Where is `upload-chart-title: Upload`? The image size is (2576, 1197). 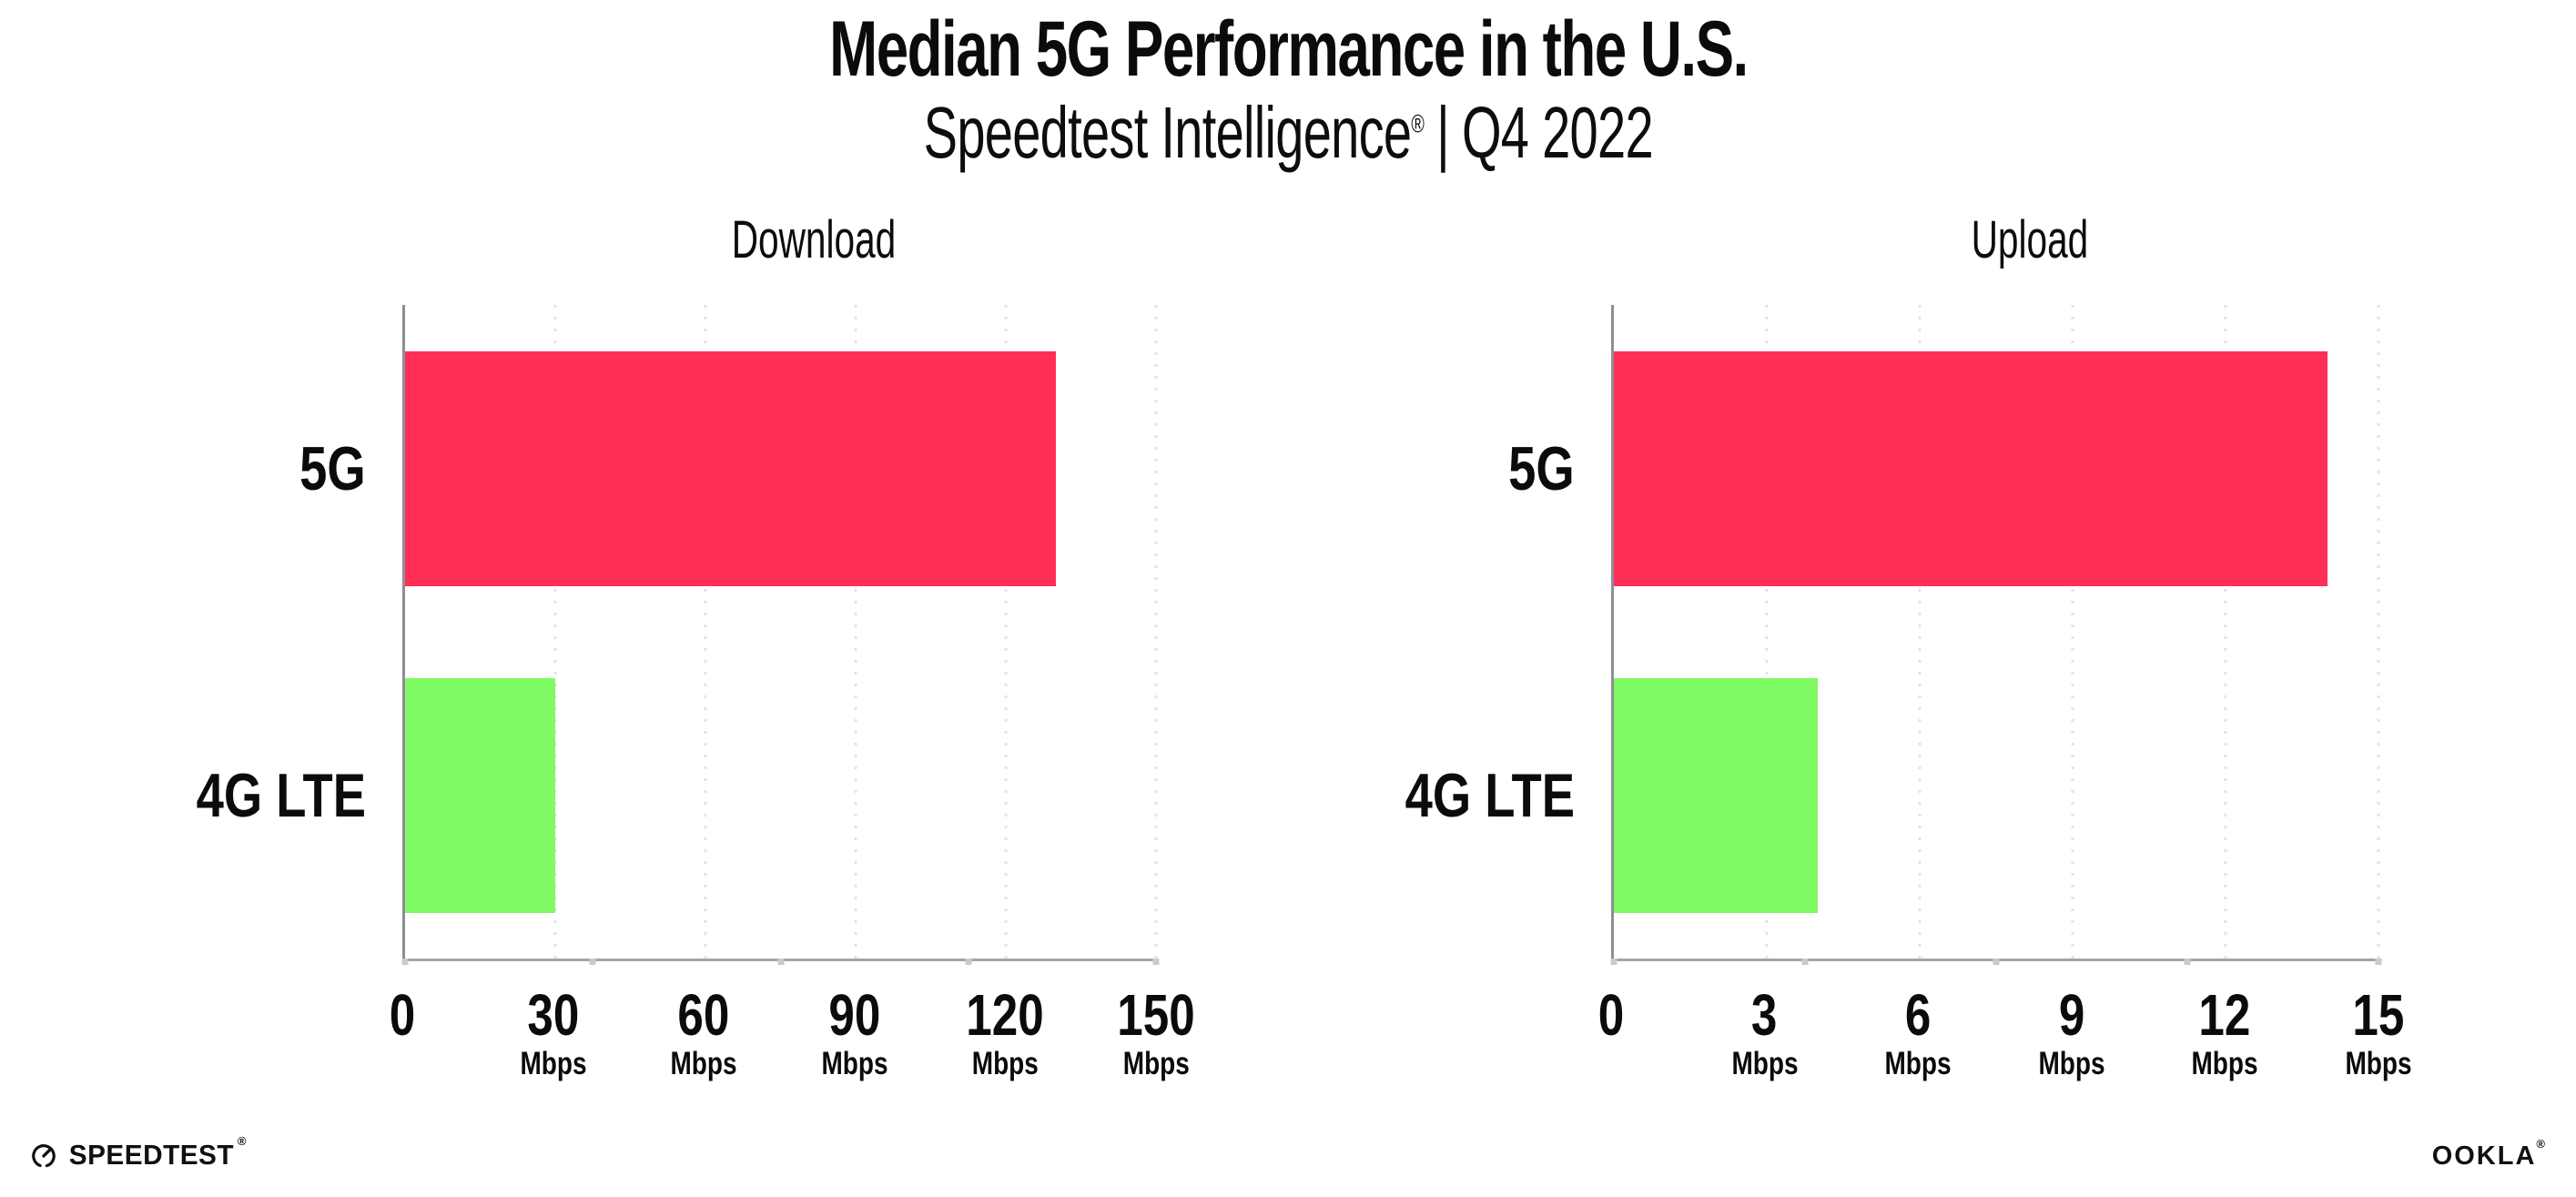 upload-chart-title: Upload is located at coordinates (2029, 240).